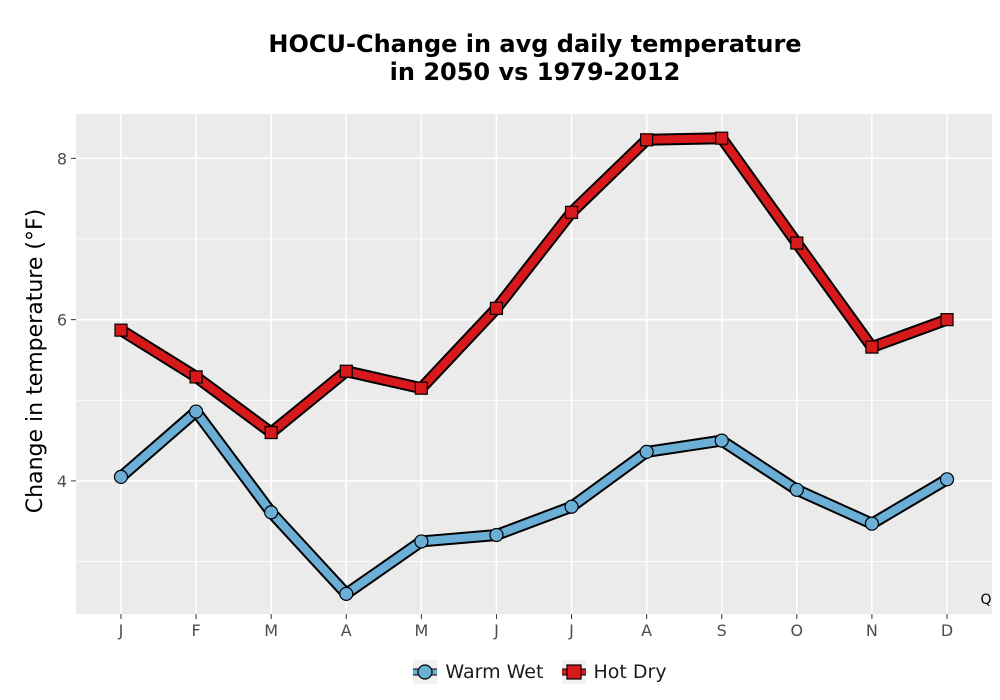 The image size is (1000, 700). I want to click on legend-item-hot-dry: Hot Dry, so click(614, 672).